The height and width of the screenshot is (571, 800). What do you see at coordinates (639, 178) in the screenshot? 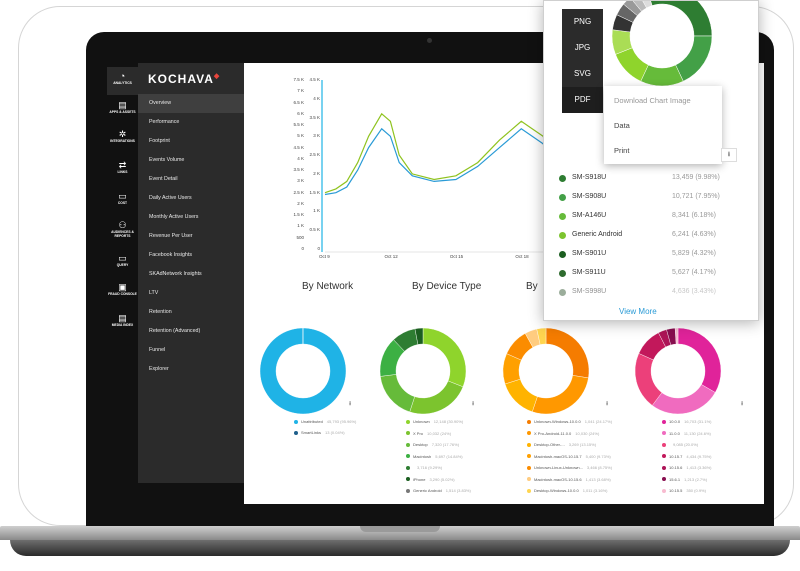
I see `device-row: SM-S918U 13,459 (9.98%)` at bounding box center [639, 178].